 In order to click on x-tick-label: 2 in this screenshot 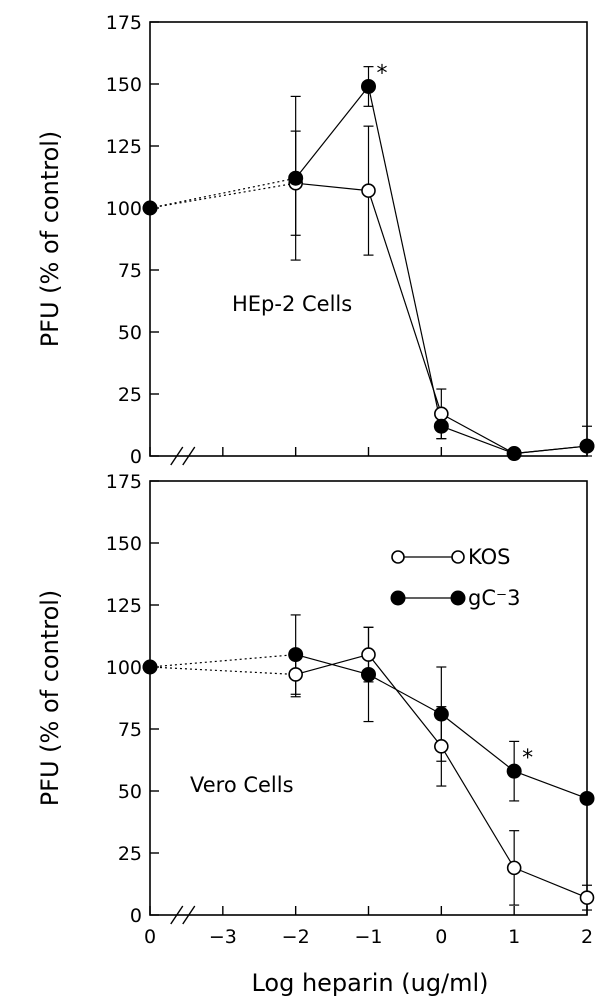, I will do `click(587, 937)`.